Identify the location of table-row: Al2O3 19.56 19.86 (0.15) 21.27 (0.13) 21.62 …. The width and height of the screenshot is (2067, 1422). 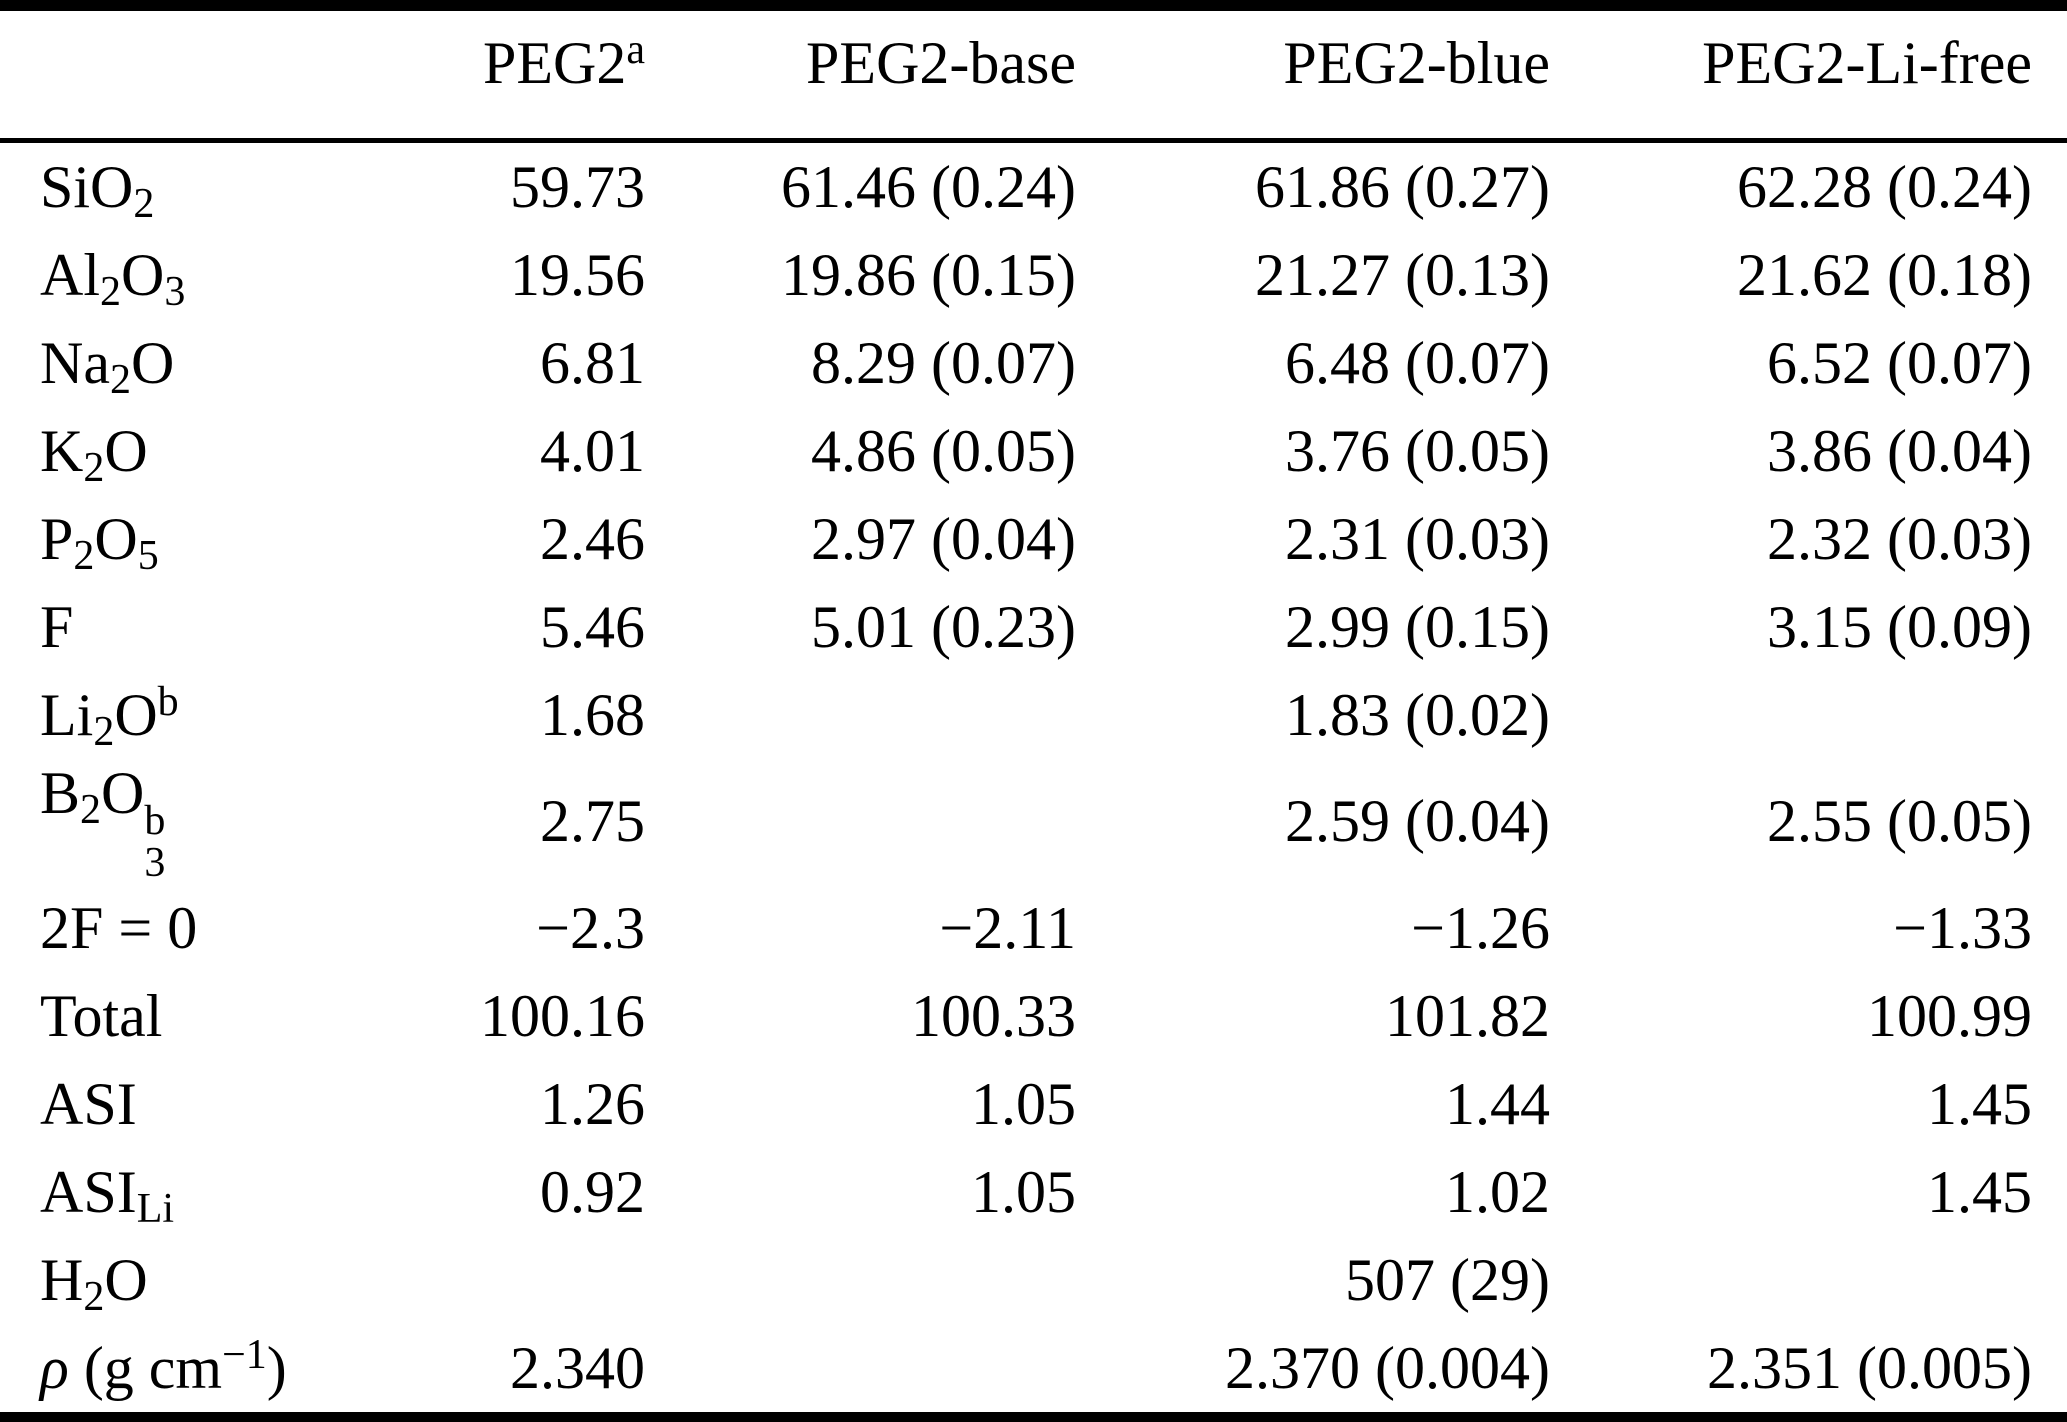
(1033, 275).